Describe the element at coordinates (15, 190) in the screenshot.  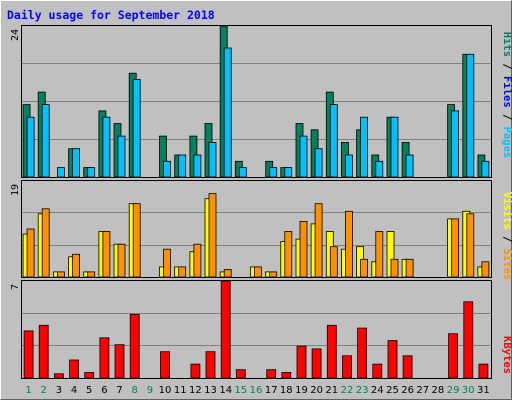
I see `y-max-label-visits_sites: 19` at that location.